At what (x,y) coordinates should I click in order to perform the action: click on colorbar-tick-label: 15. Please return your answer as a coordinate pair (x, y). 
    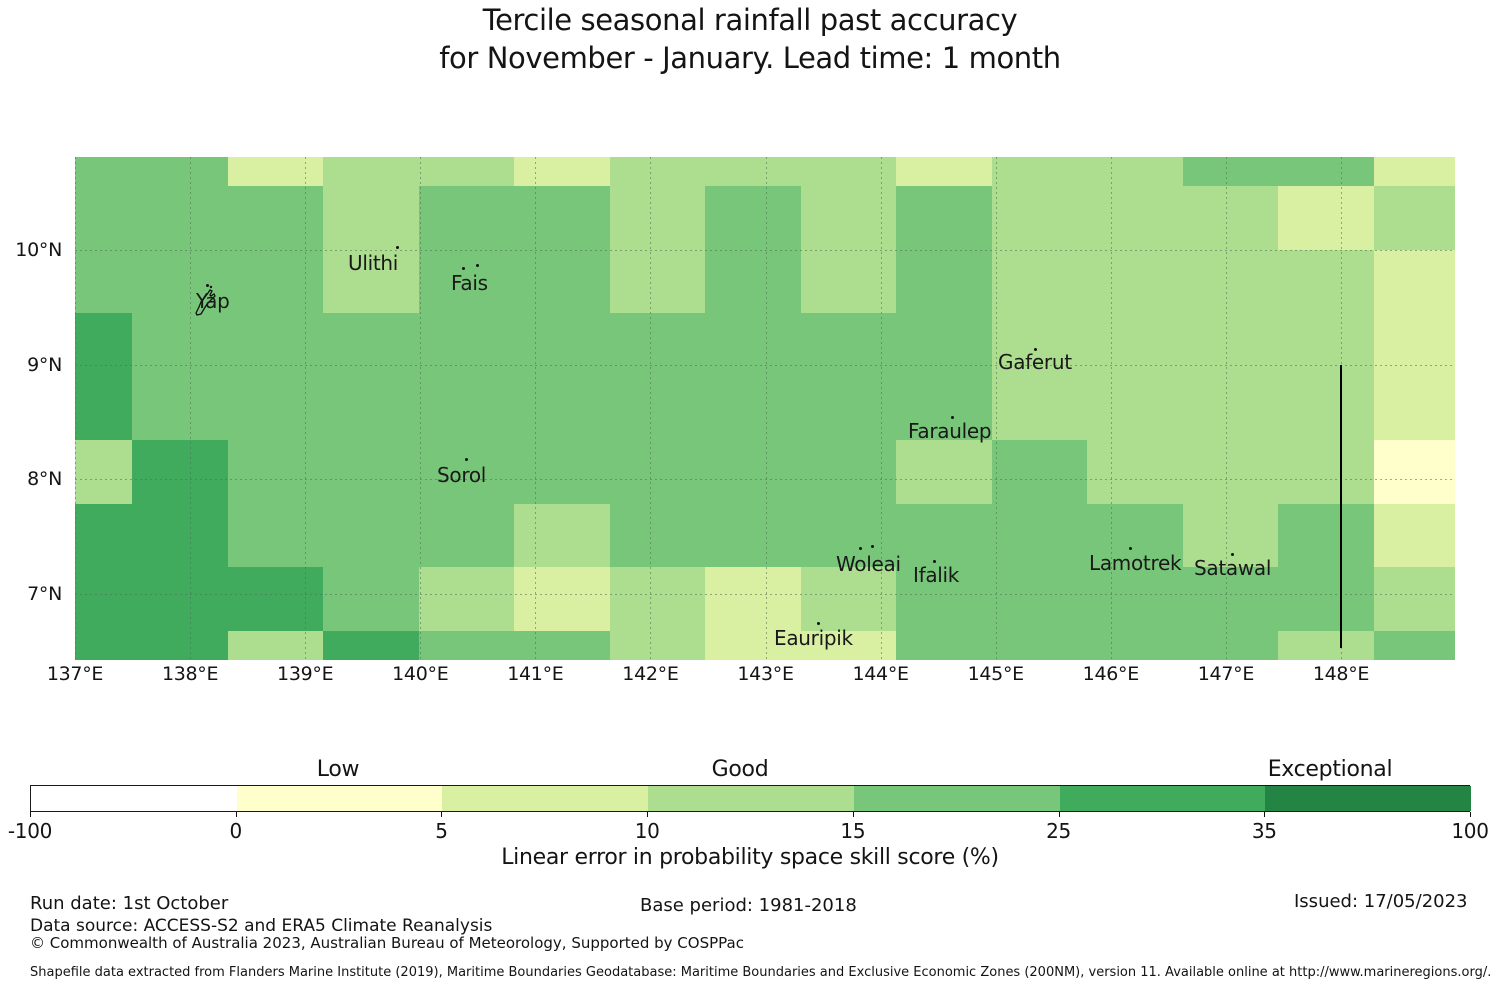
    Looking at the image, I should click on (853, 831).